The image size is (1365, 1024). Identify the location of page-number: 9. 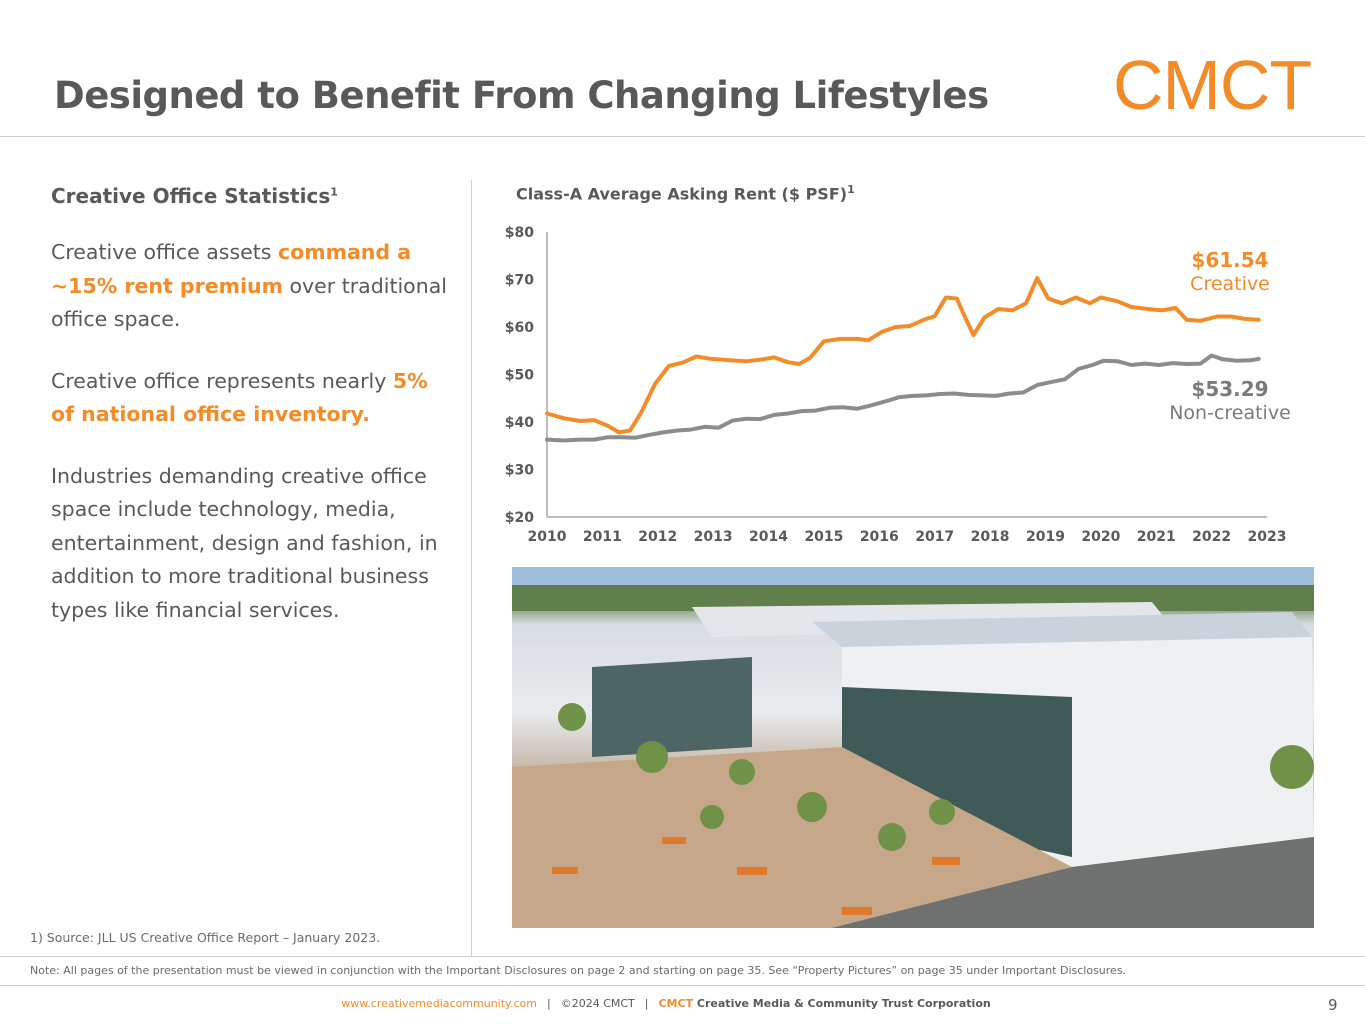
(1333, 1005).